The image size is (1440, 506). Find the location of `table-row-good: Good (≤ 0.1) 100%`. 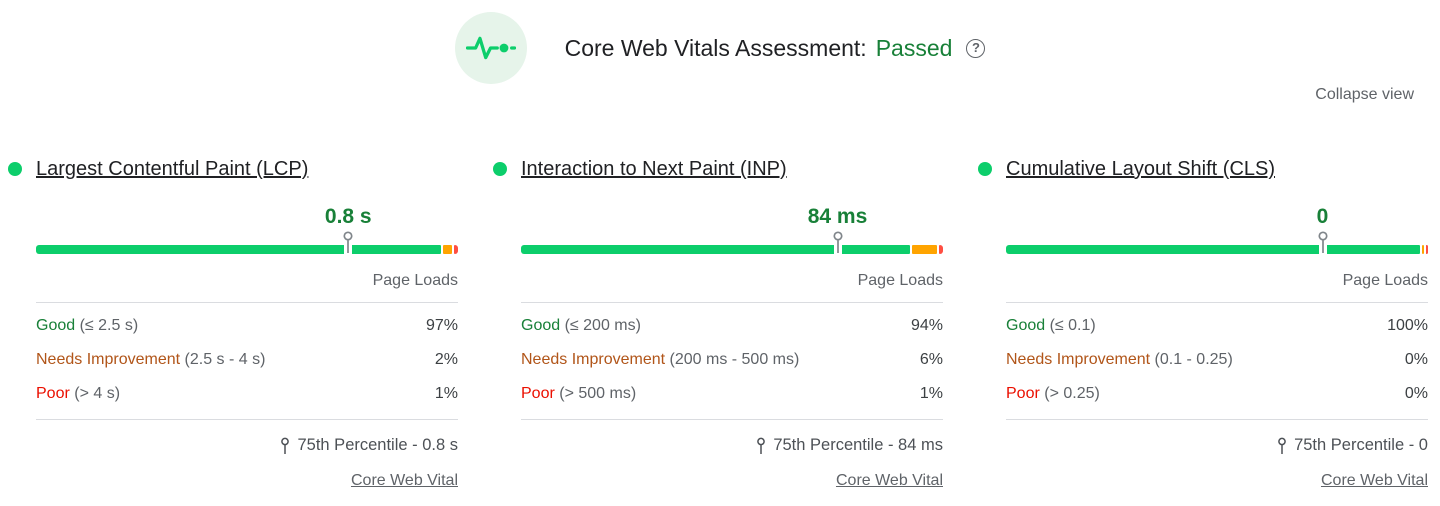

table-row-good: Good (≤ 0.1) 100% is located at coordinates (1217, 326).